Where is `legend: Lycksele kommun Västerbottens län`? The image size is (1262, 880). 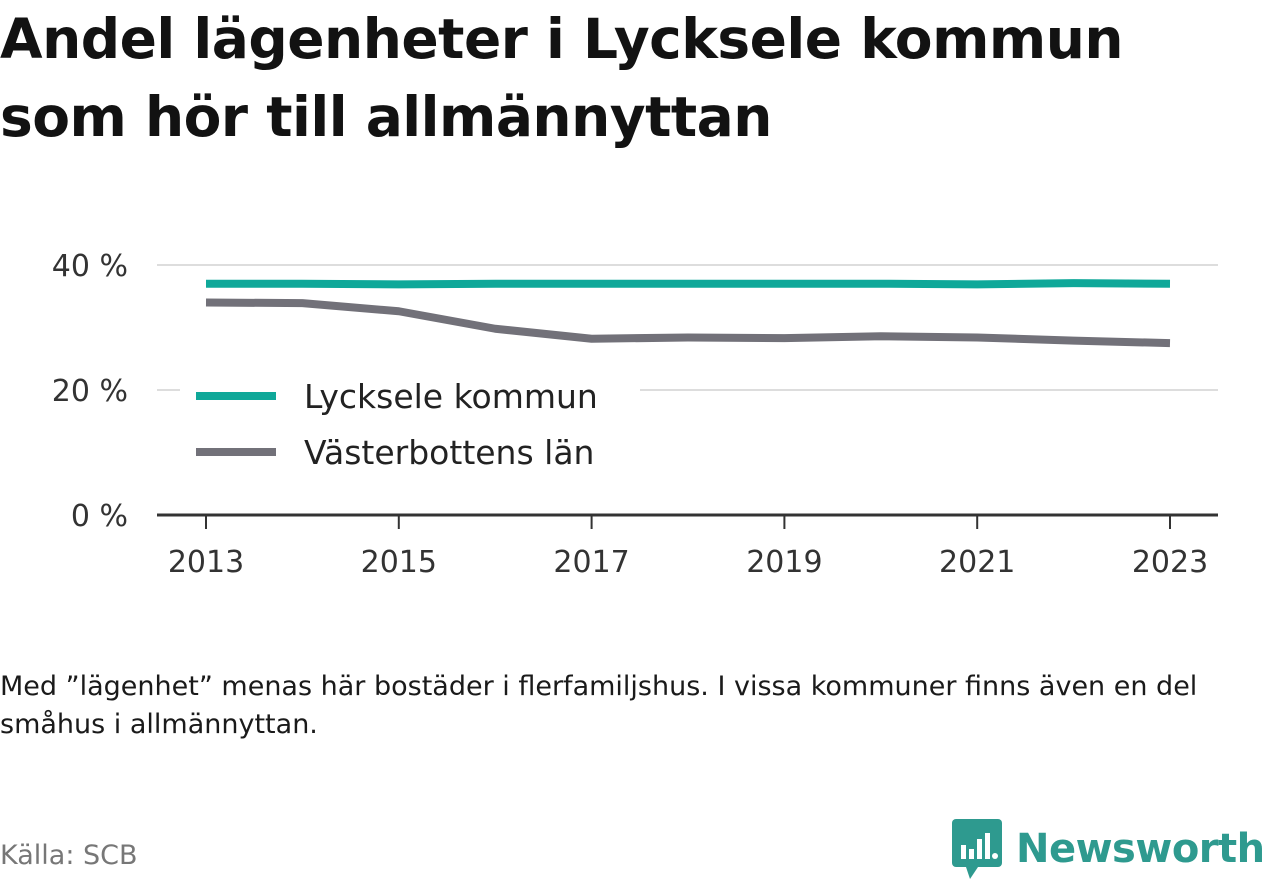
legend: Lycksele kommun Västerbottens län is located at coordinates (410, 432).